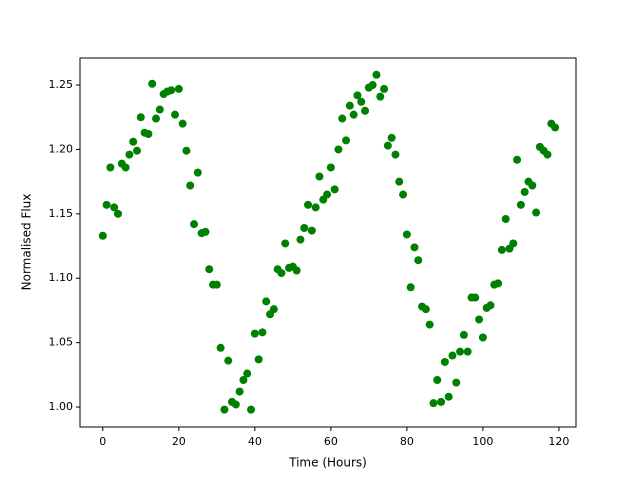  I want to click on x-tick-label: 40, so click(255, 441).